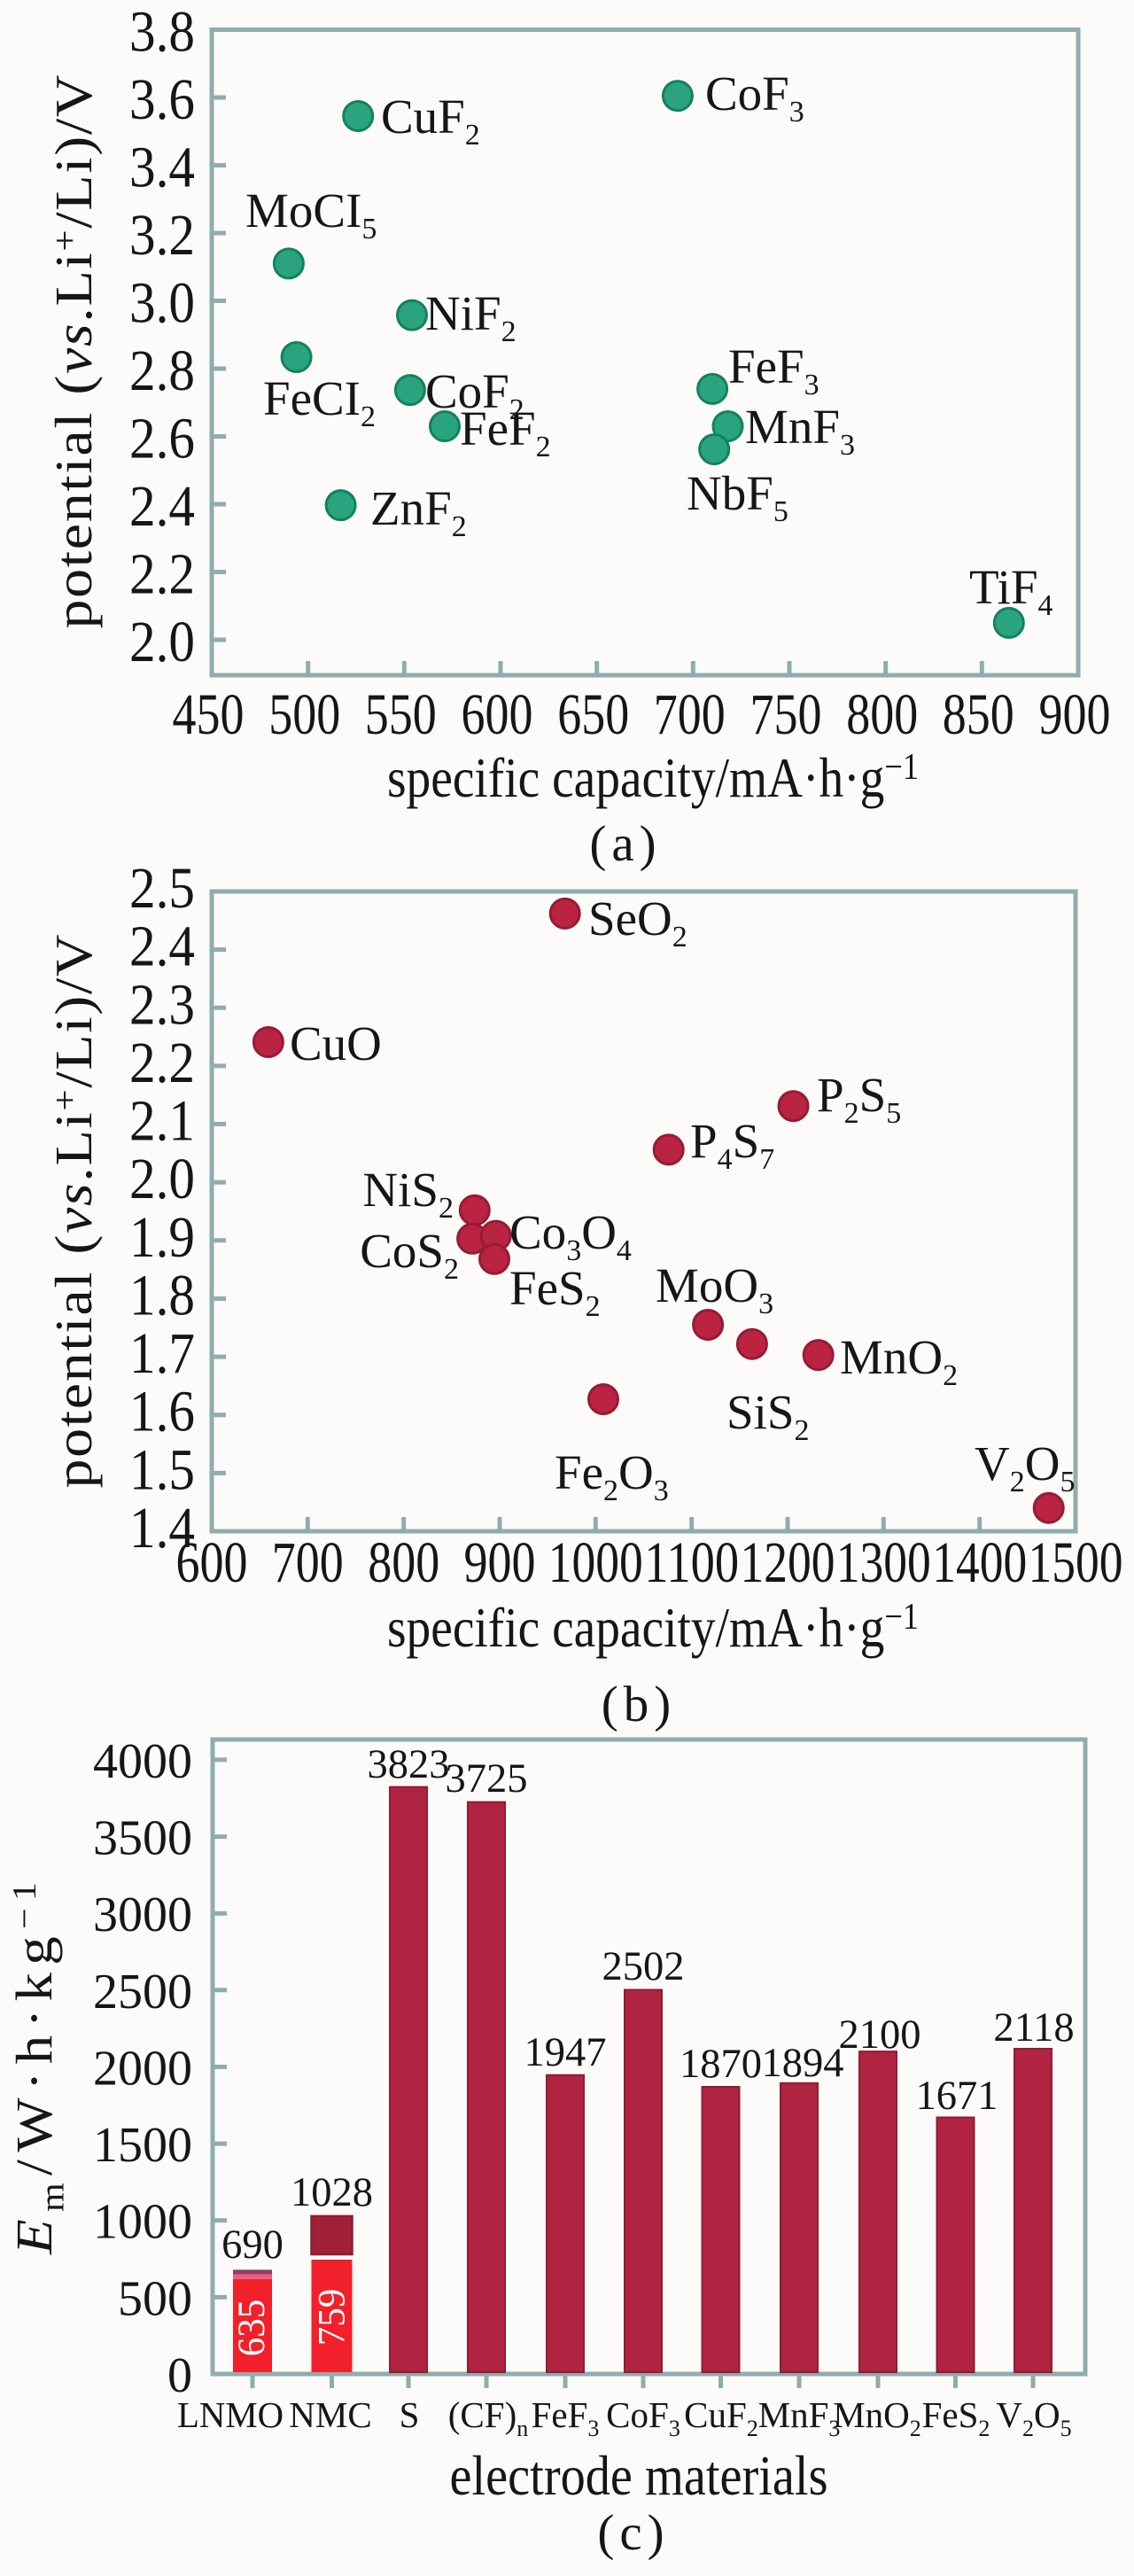 The image size is (1134, 2576). Describe the element at coordinates (487, 1779) in the screenshot. I see `svg-text: 3725` at that location.